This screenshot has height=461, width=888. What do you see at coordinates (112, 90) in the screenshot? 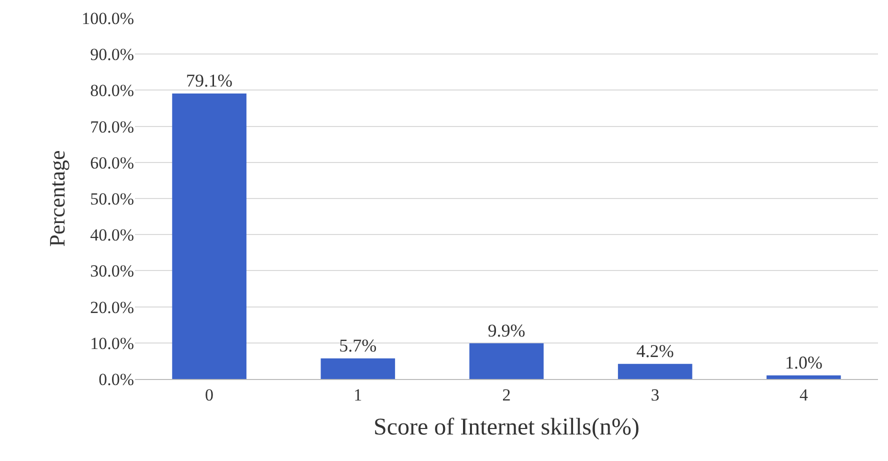
I see `y-tick-label: 80.0%` at bounding box center [112, 90].